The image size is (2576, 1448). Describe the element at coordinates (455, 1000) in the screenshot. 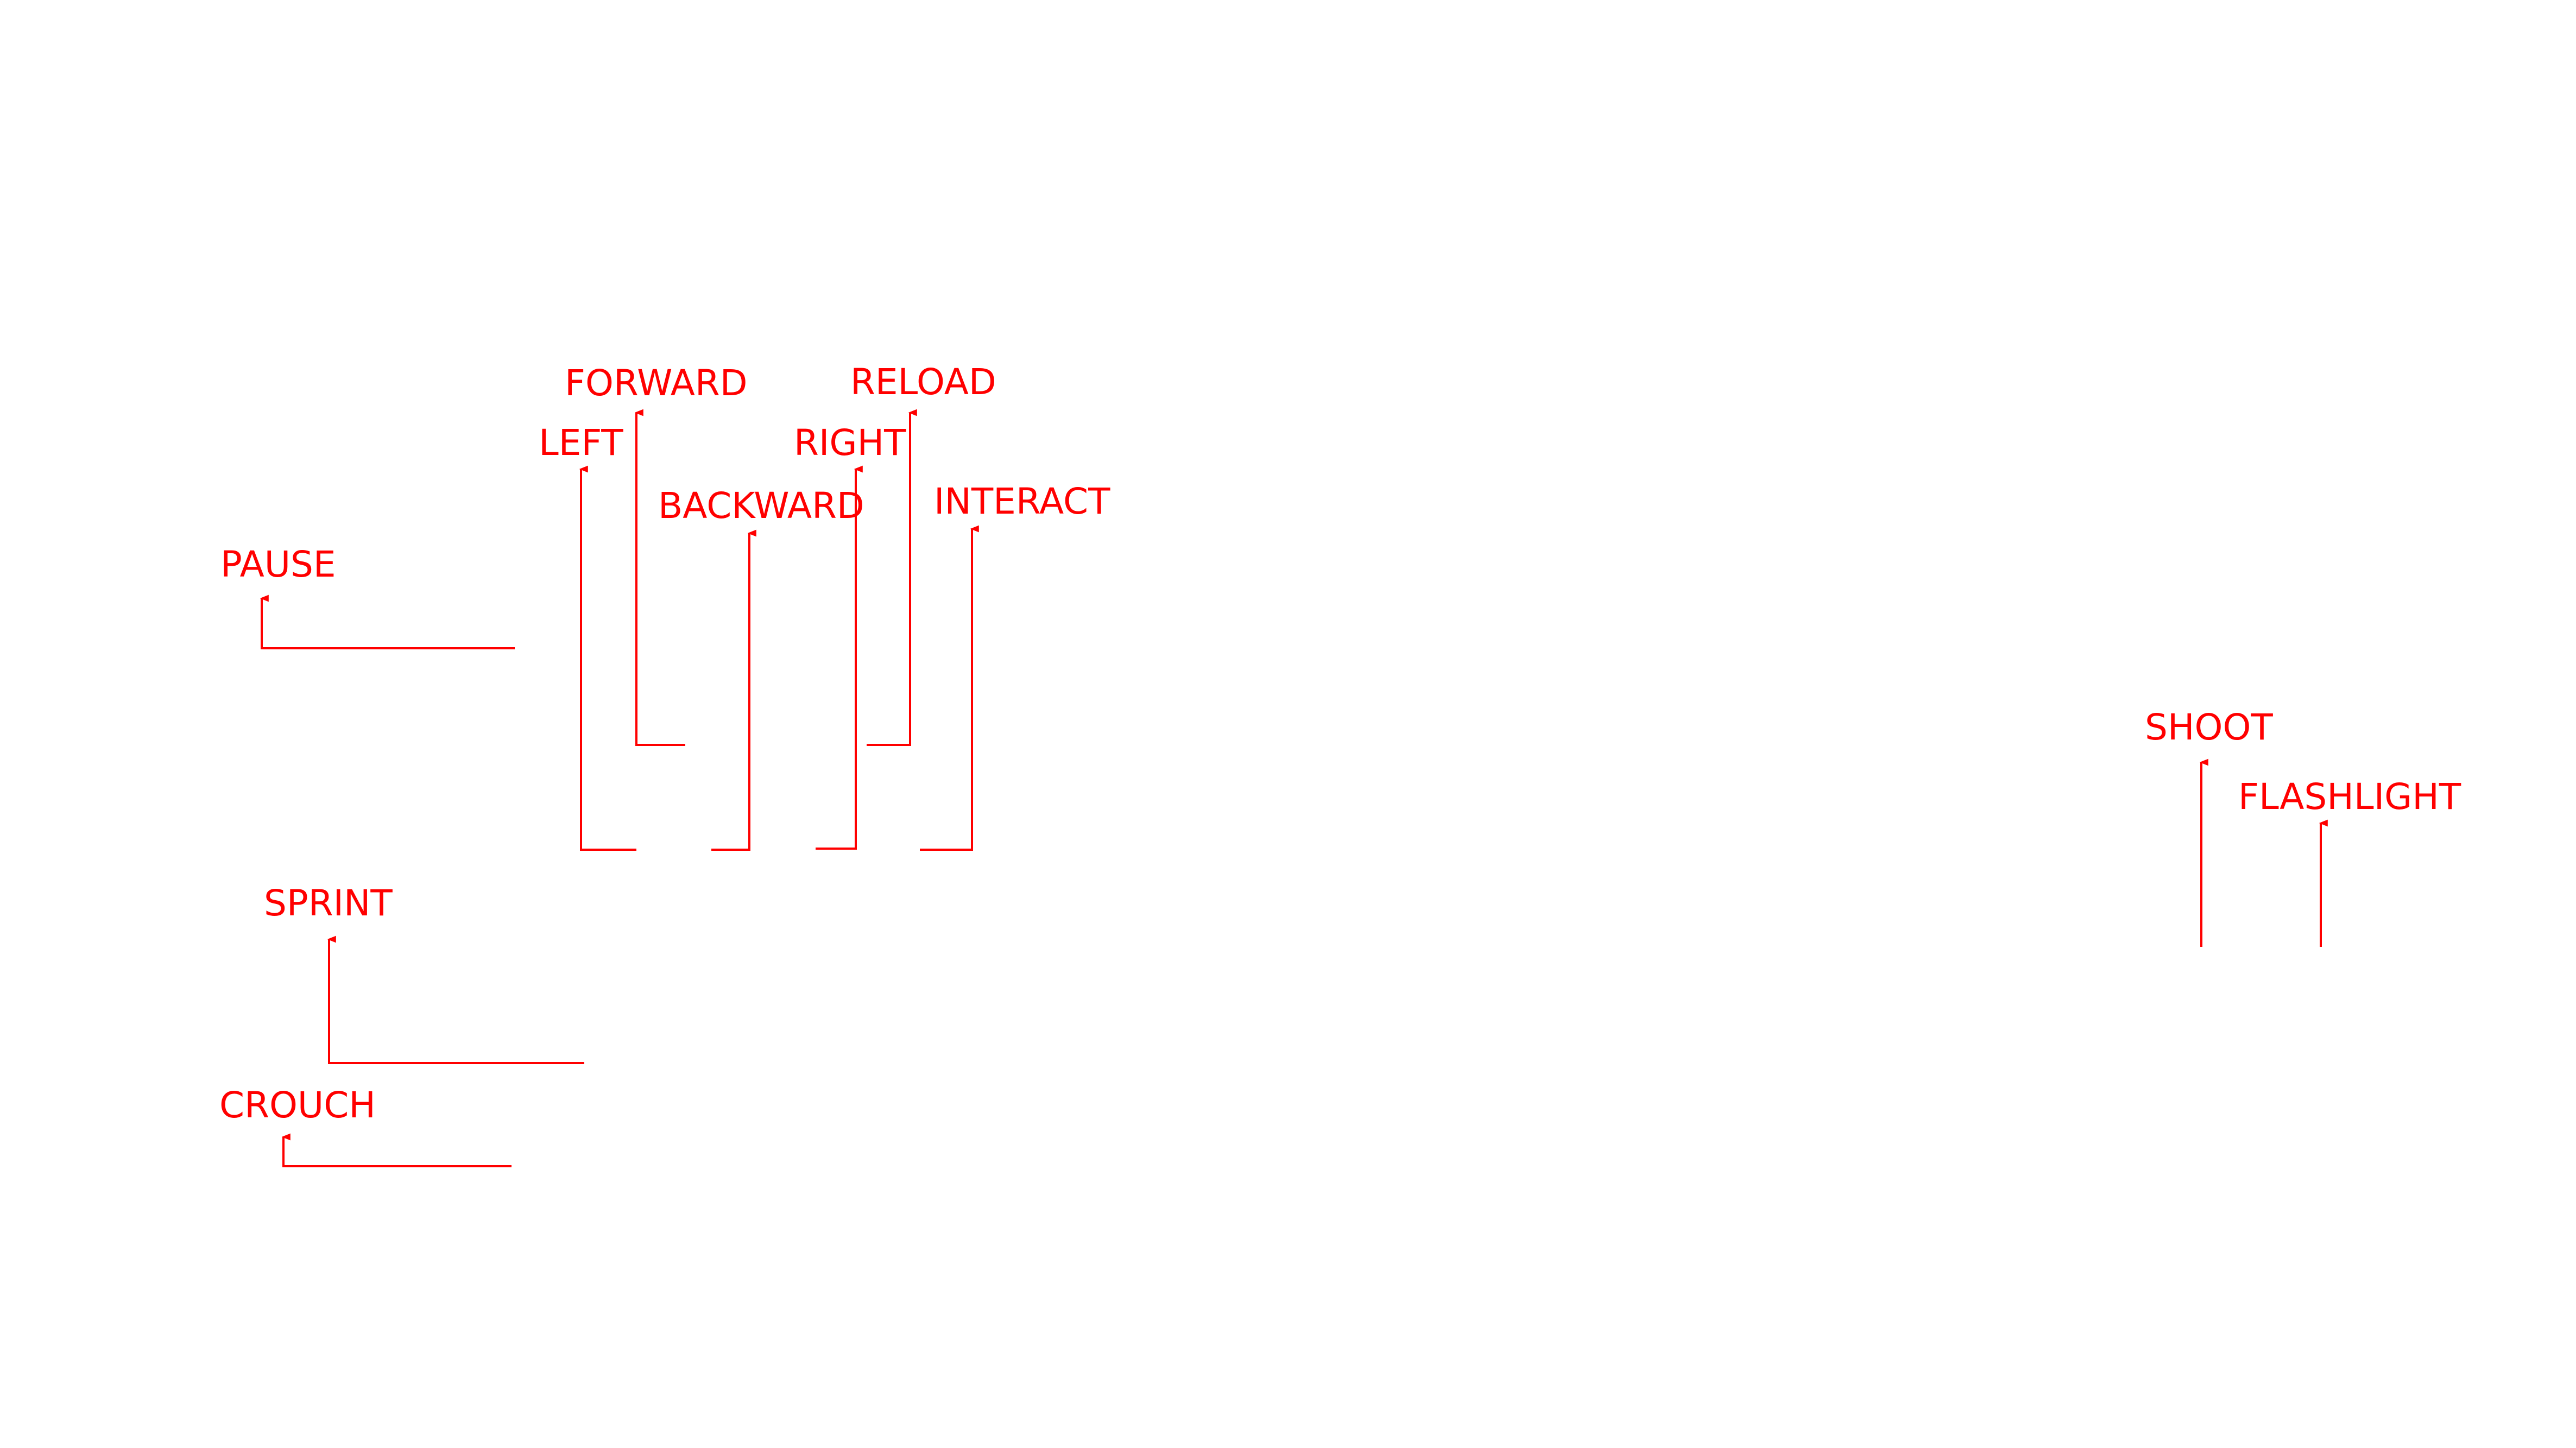

I see `leader-sprint` at that location.